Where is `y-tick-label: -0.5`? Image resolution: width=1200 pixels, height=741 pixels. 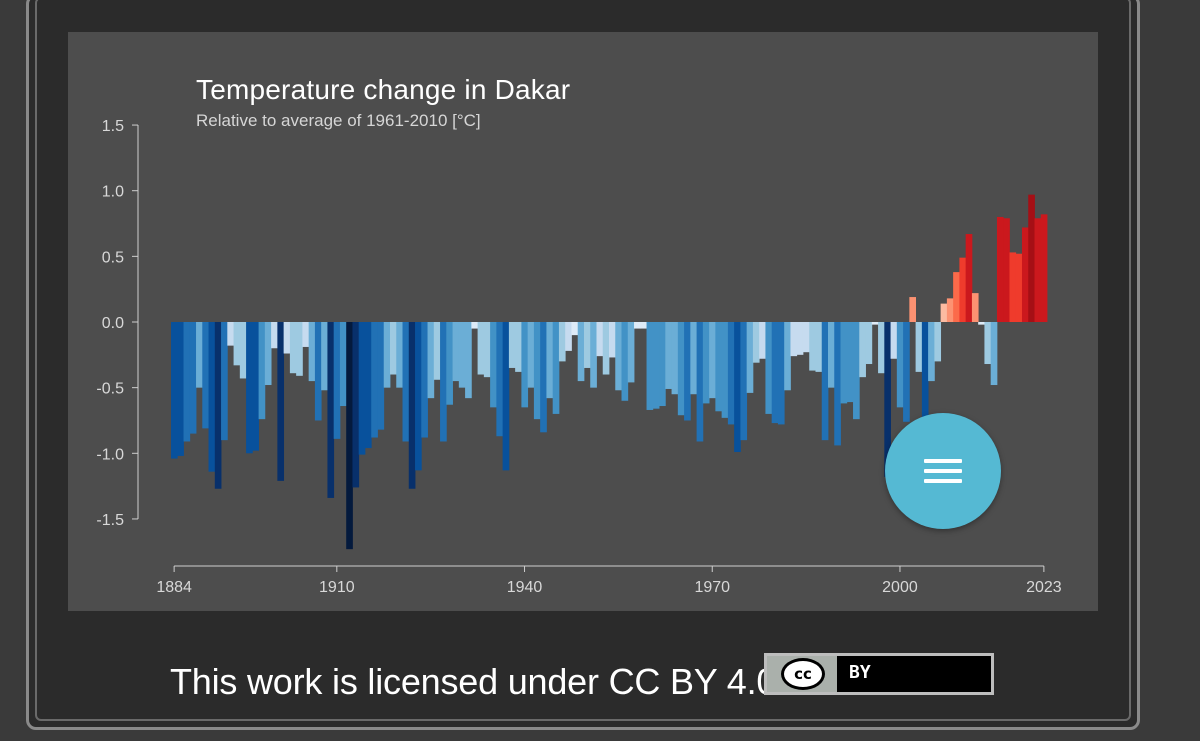 y-tick-label: -0.5 is located at coordinates (110, 389).